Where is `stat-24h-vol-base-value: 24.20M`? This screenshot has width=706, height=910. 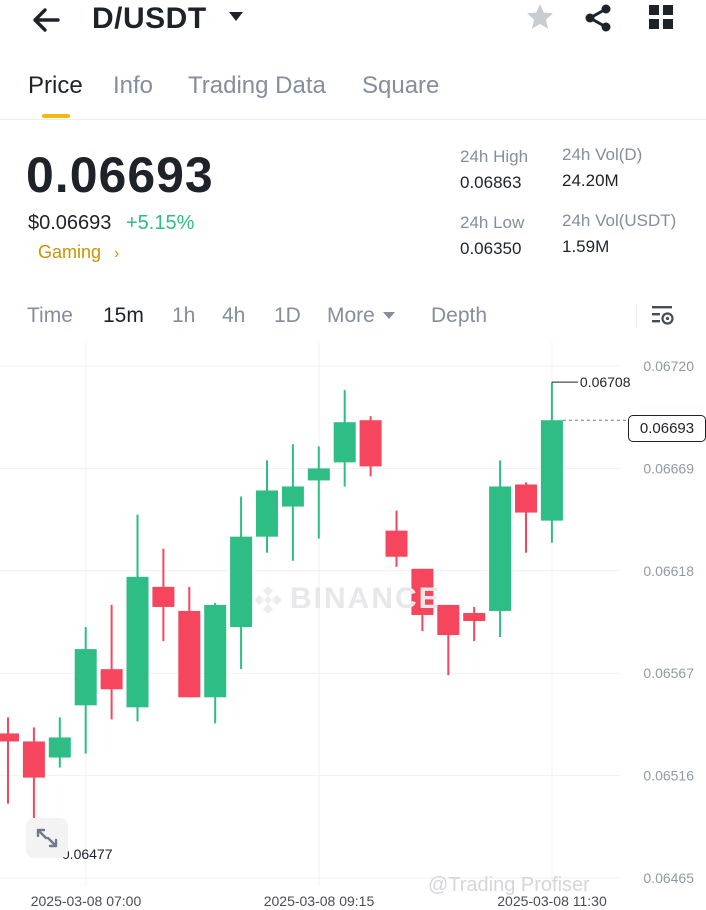 stat-24h-vol-base-value: 24.20M is located at coordinates (590, 180).